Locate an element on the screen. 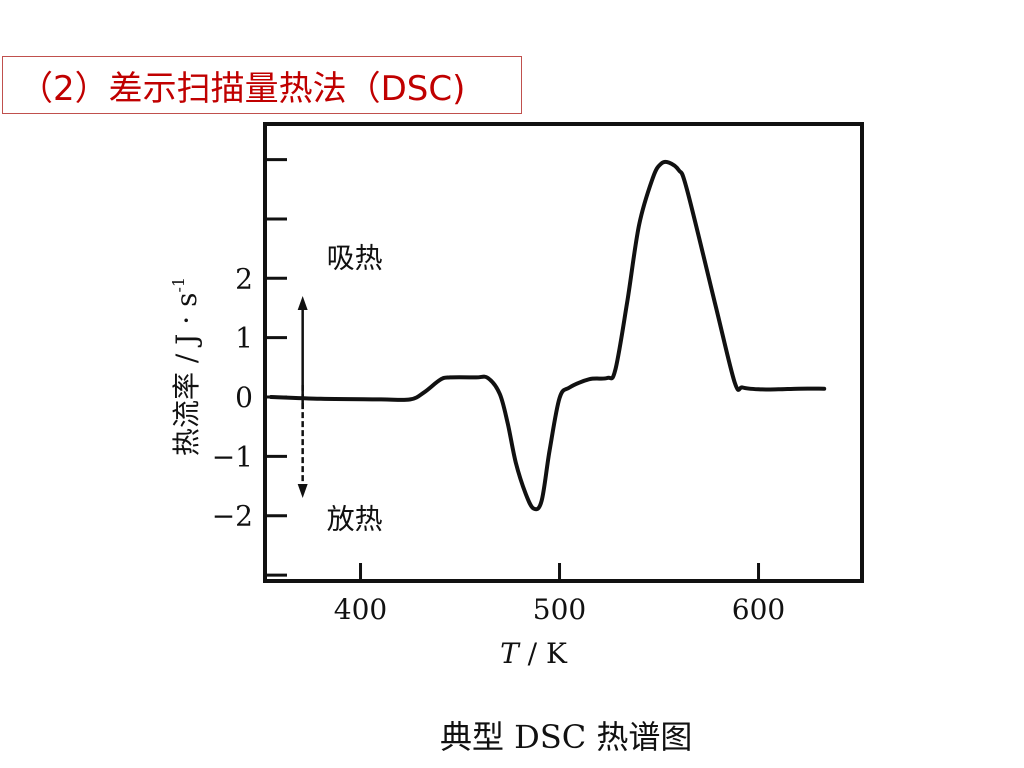 Image resolution: width=1024 pixels, height=768 pixels. annotation-label: 吸热 is located at coordinates (355, 258).